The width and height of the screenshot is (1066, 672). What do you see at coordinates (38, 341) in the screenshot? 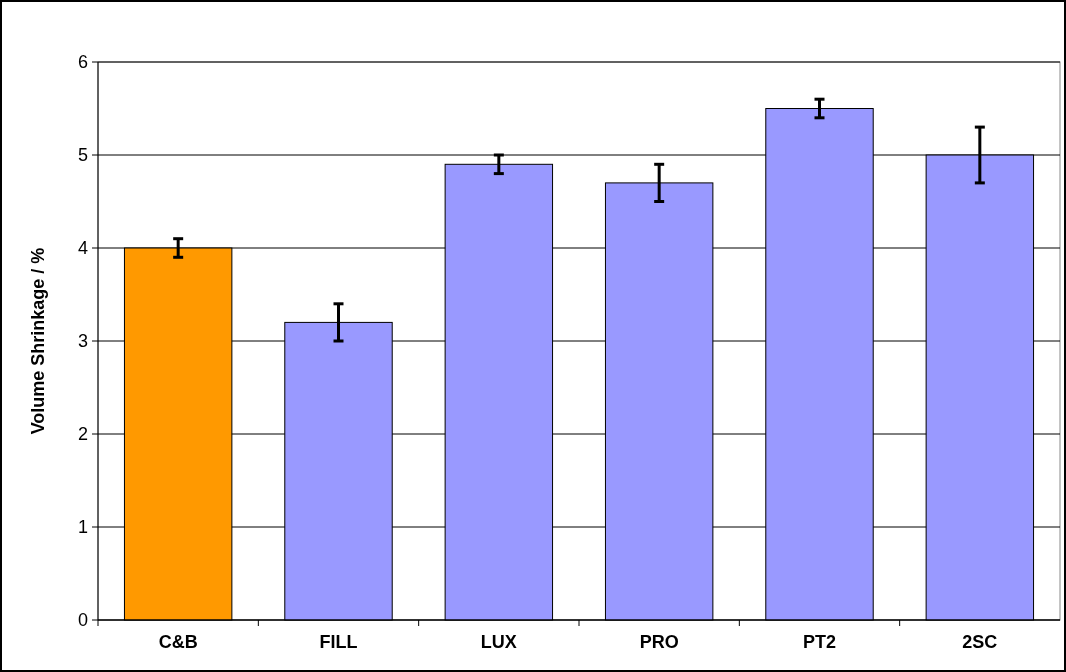
I see `y-axis-title: Volume Shrinkage / %` at bounding box center [38, 341].